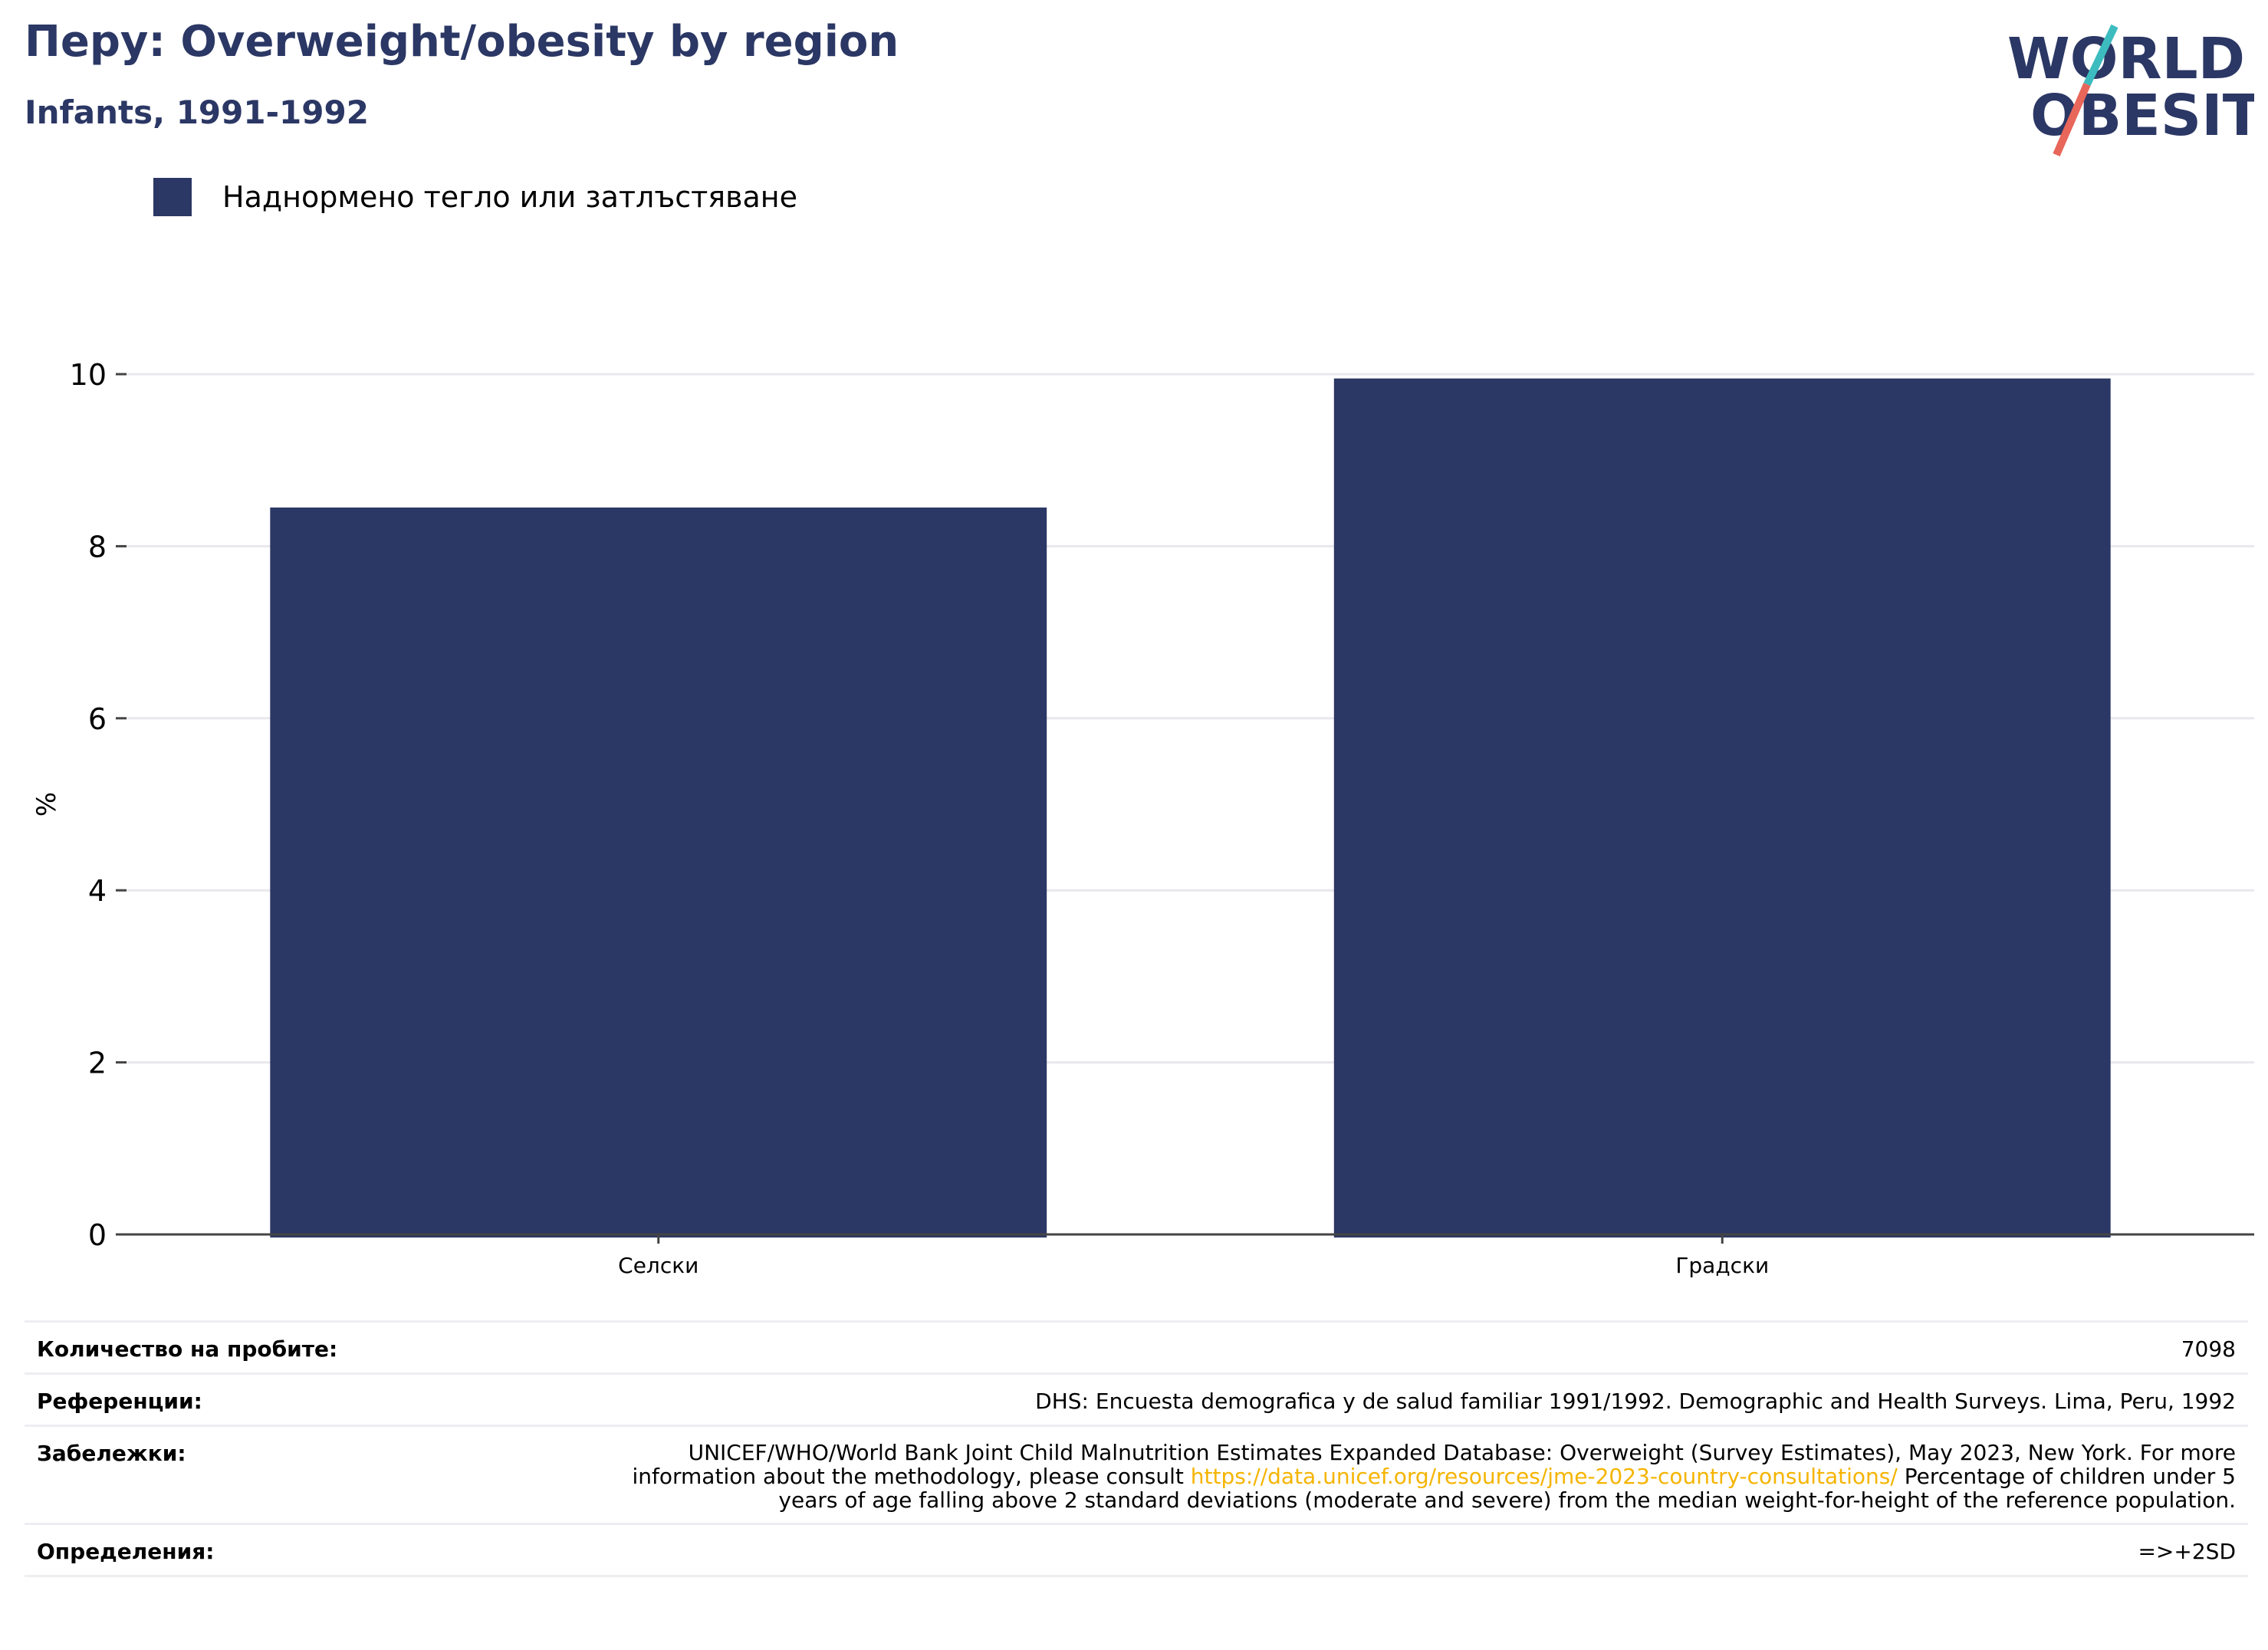 The image size is (2268, 1650). What do you see at coordinates (172, 197) in the screenshot?
I see `legend-swatch` at bounding box center [172, 197].